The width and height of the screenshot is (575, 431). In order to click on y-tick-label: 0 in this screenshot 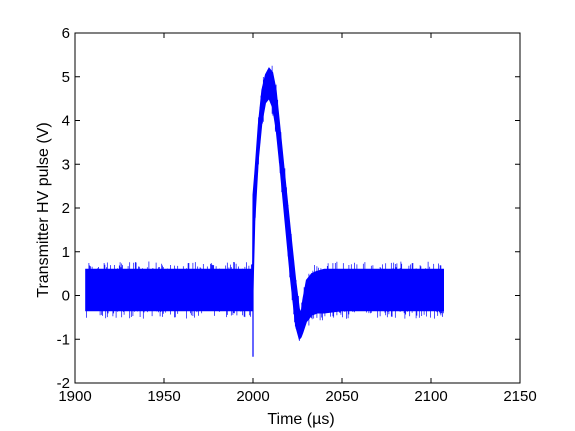, I will do `click(66, 296)`.